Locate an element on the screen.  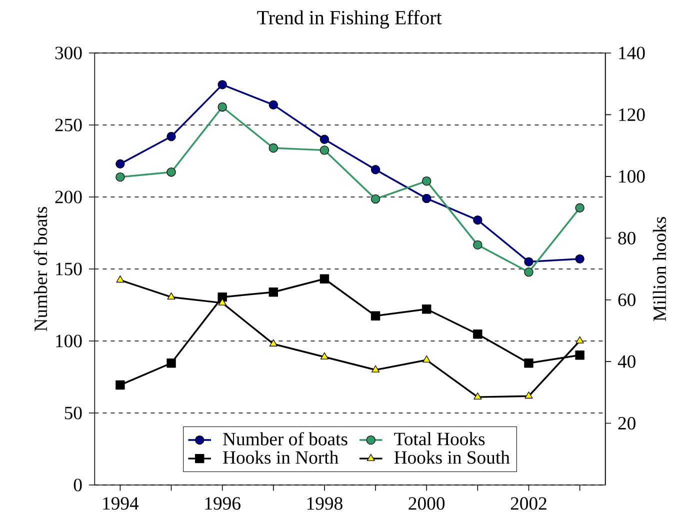
y-tick-label: 200 is located at coordinates (68, 197).